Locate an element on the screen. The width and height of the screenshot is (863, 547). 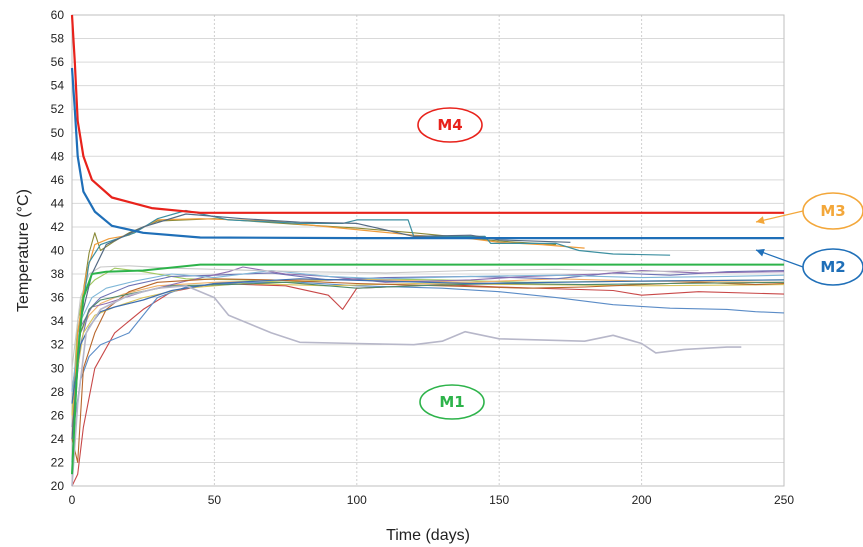
series-line-s11 is located at coordinates (385, 317).